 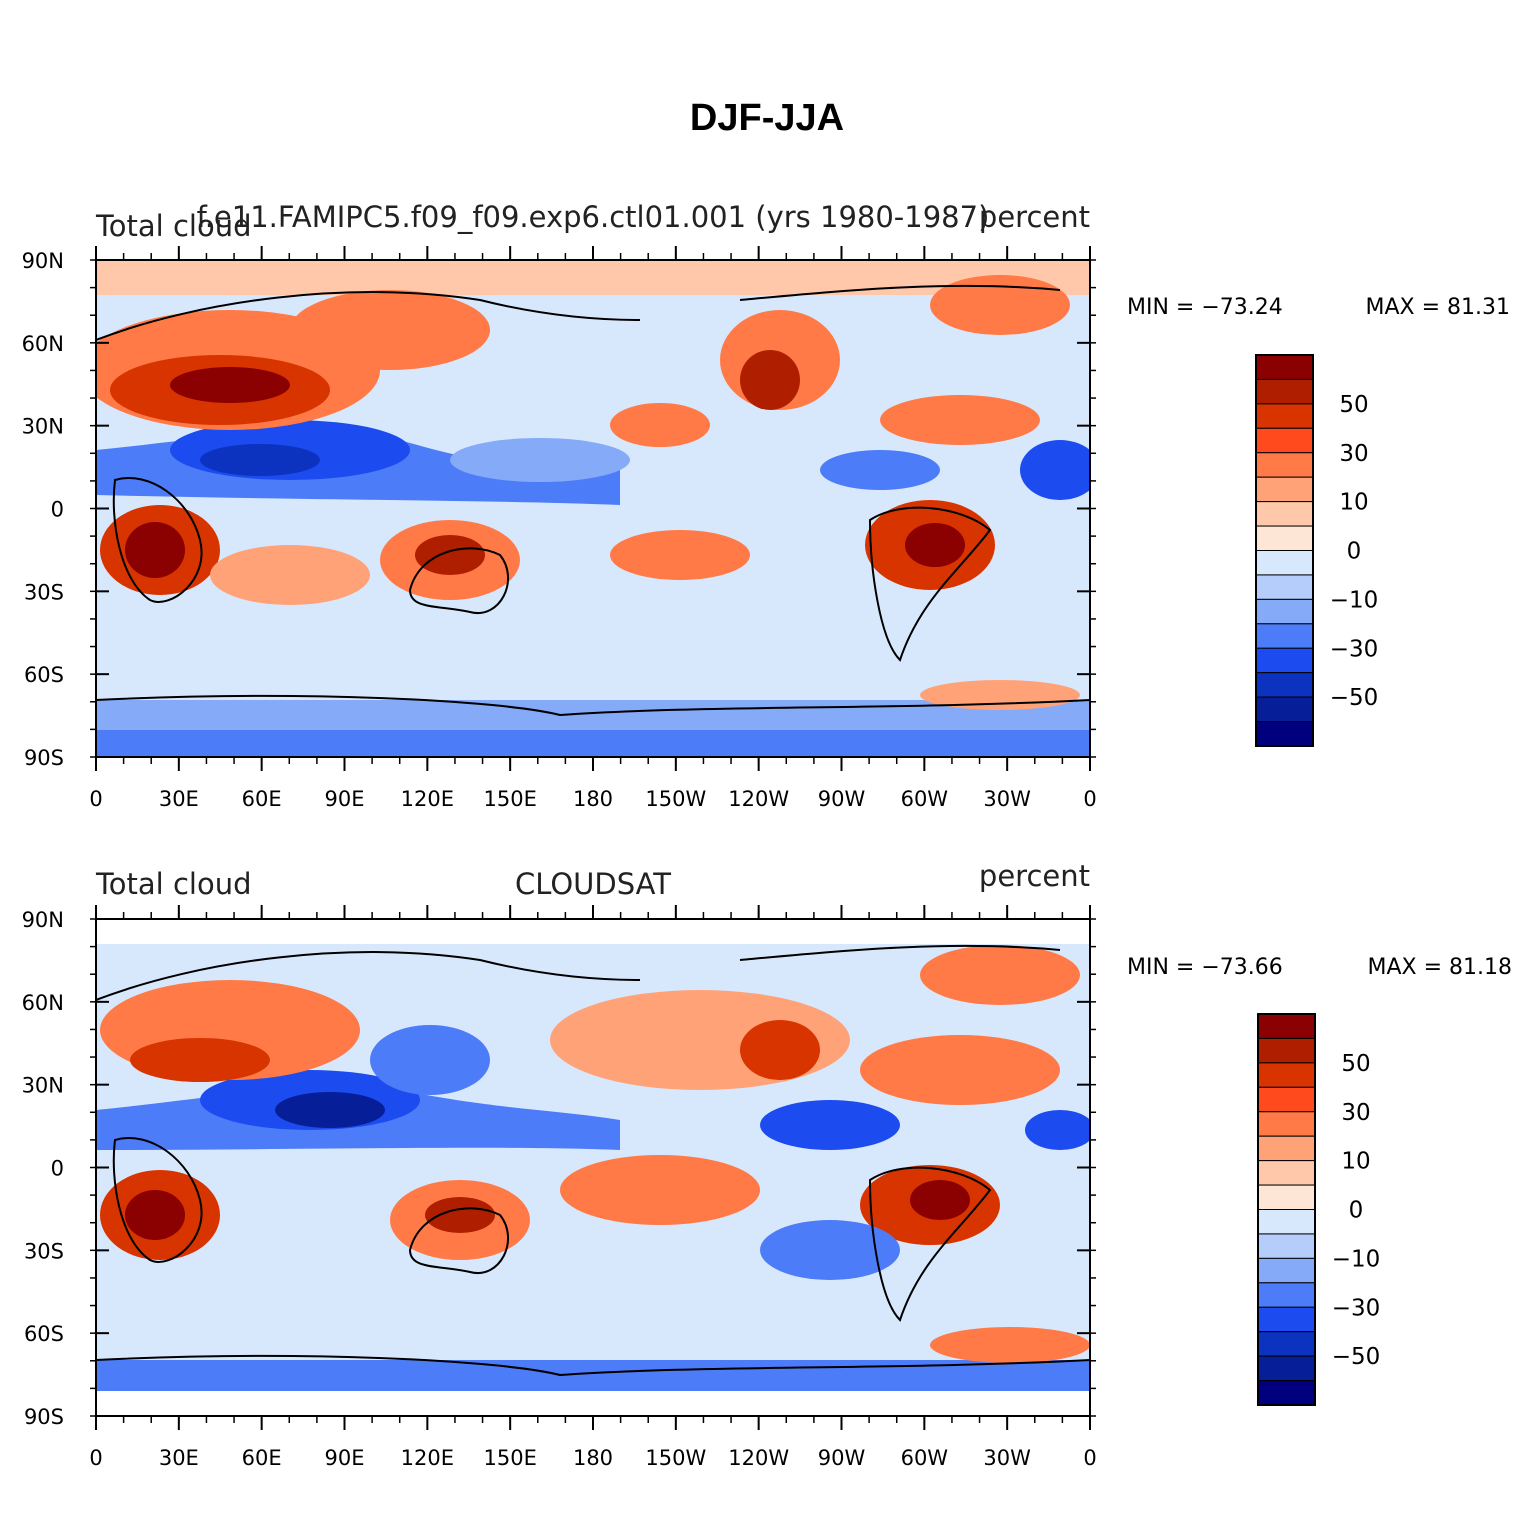 I want to click on colorbar-label: −10, so click(x=1356, y=1259).